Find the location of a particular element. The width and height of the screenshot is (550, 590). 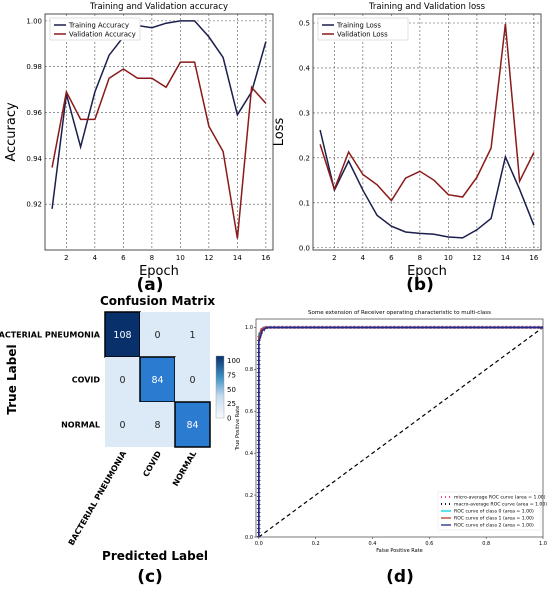

colorbar-tick-label: 50 is located at coordinates (231, 390).